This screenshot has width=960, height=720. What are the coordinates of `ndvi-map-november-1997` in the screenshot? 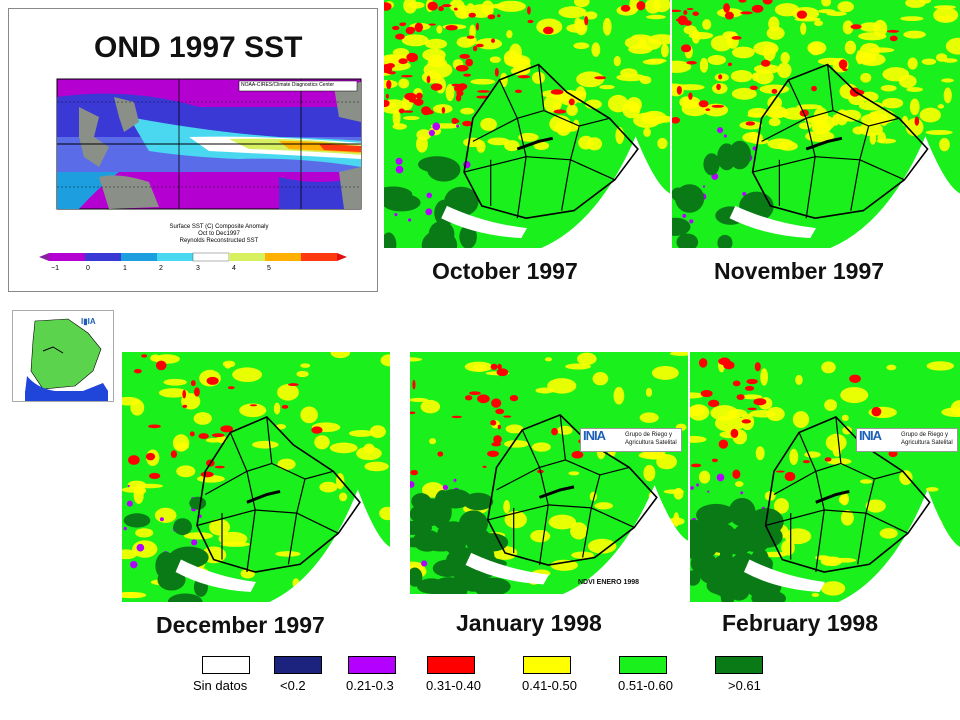 It's located at (816, 124).